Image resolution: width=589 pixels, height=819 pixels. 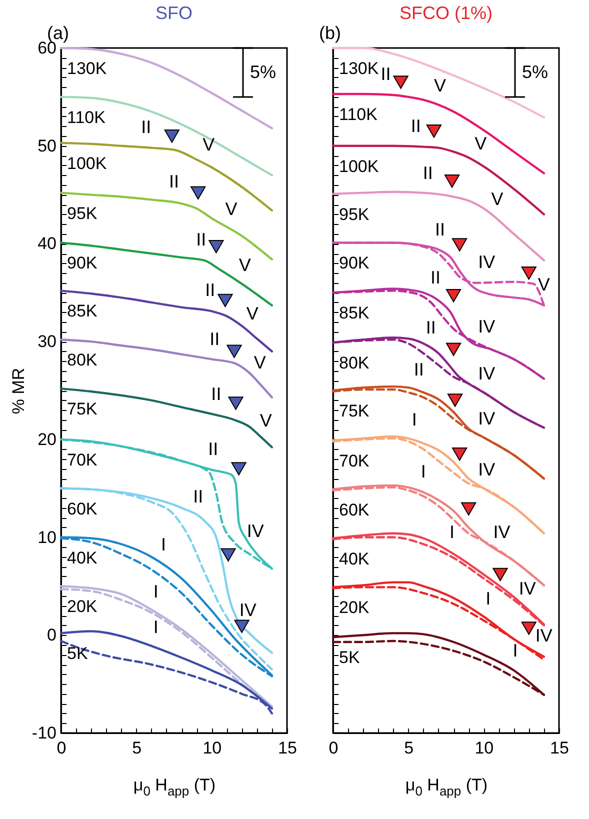 I want to click on y-tick-label: 30, so click(x=47, y=342).